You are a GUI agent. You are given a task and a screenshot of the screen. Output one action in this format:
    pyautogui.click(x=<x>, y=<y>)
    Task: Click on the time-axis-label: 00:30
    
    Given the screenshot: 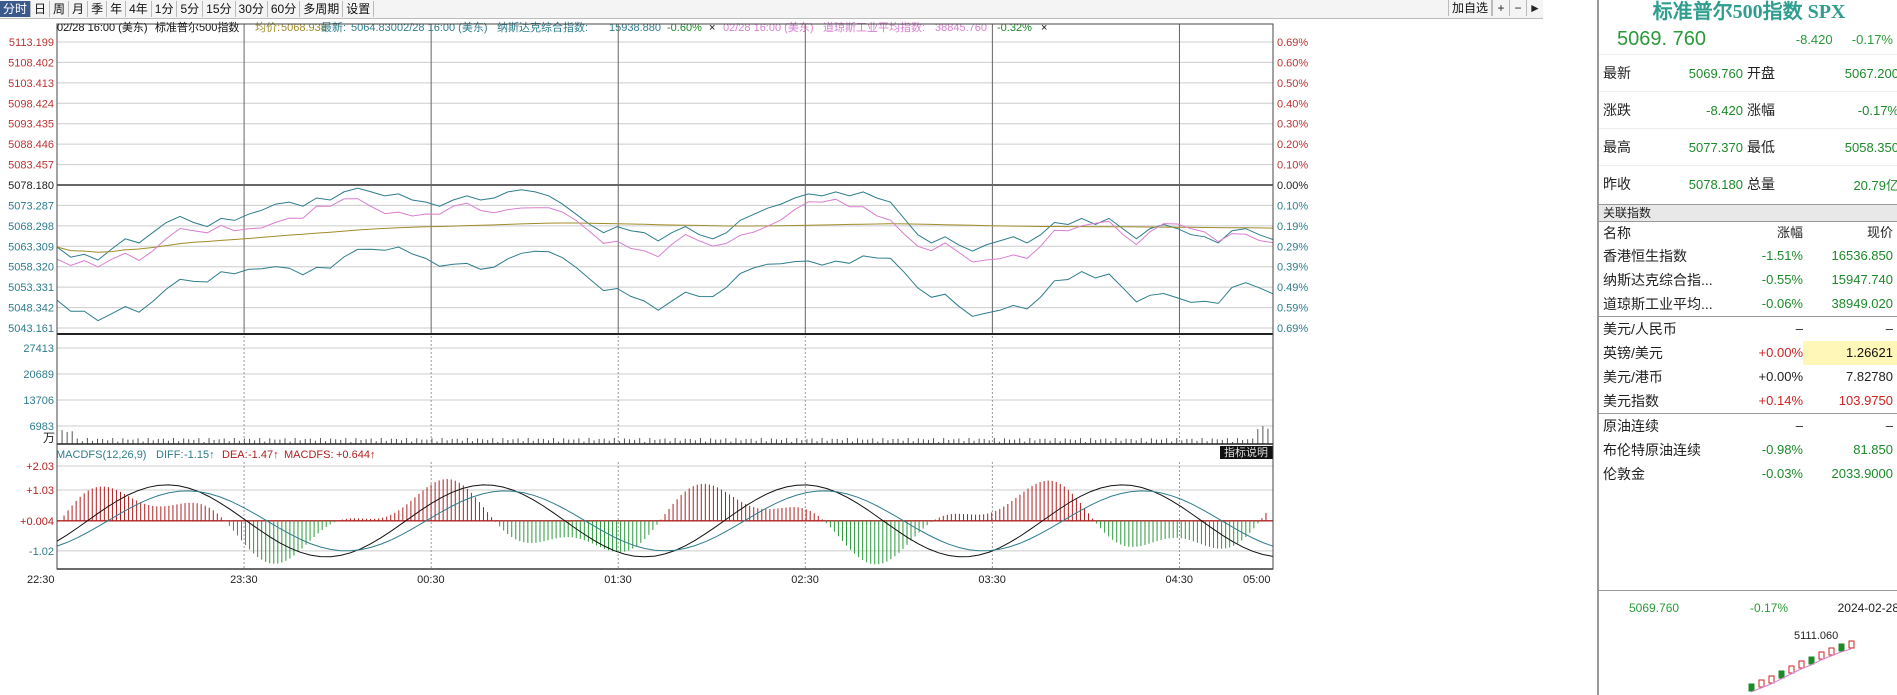 What is the action you would take?
    pyautogui.click(x=431, y=580)
    